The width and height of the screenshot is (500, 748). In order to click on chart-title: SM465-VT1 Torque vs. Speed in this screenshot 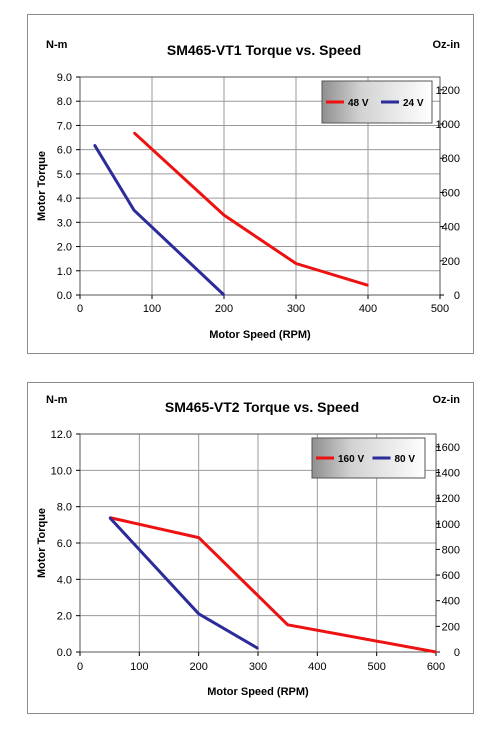, I will do `click(264, 50)`.